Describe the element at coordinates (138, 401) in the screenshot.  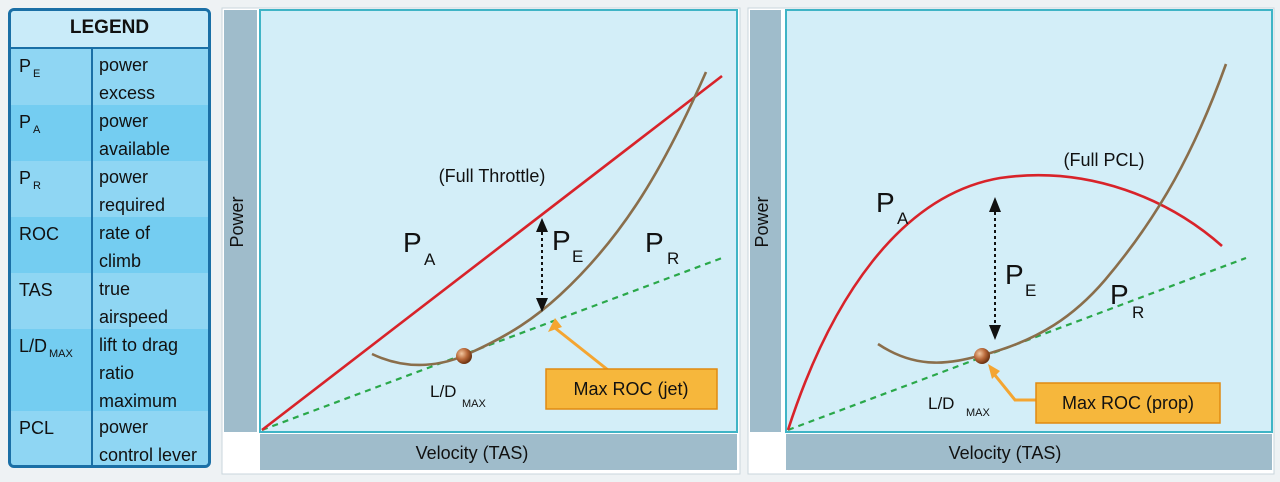
I see `legend-description-line: maximum` at that location.